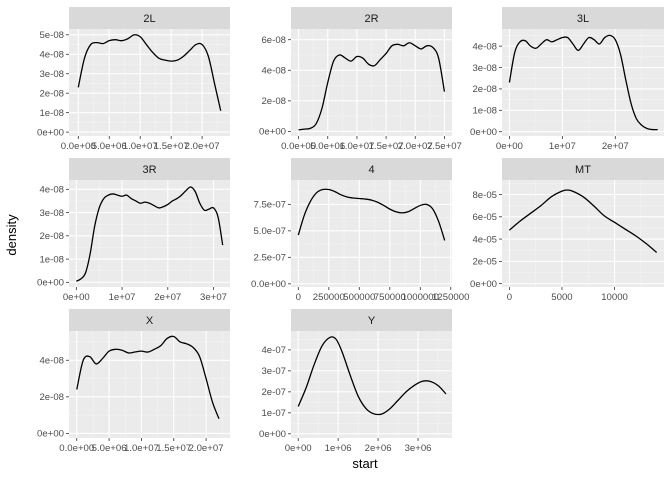  Describe the element at coordinates (509, 146) in the screenshot. I see `x-tick-label-3l: 0e+00` at that location.